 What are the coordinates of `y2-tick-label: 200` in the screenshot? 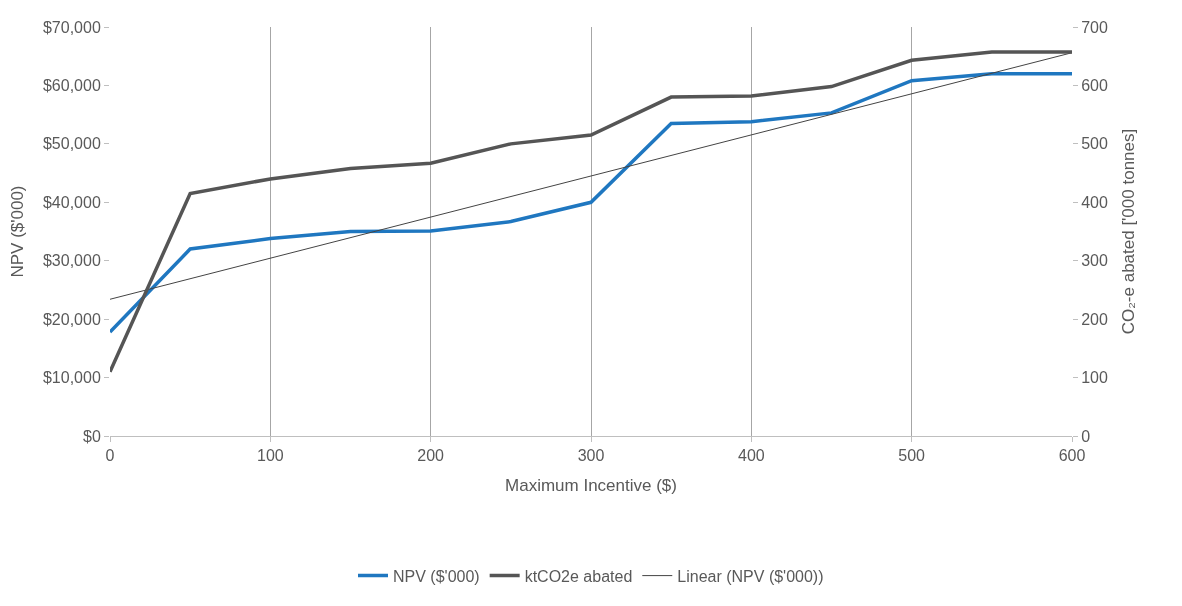 It's located at (1094, 319).